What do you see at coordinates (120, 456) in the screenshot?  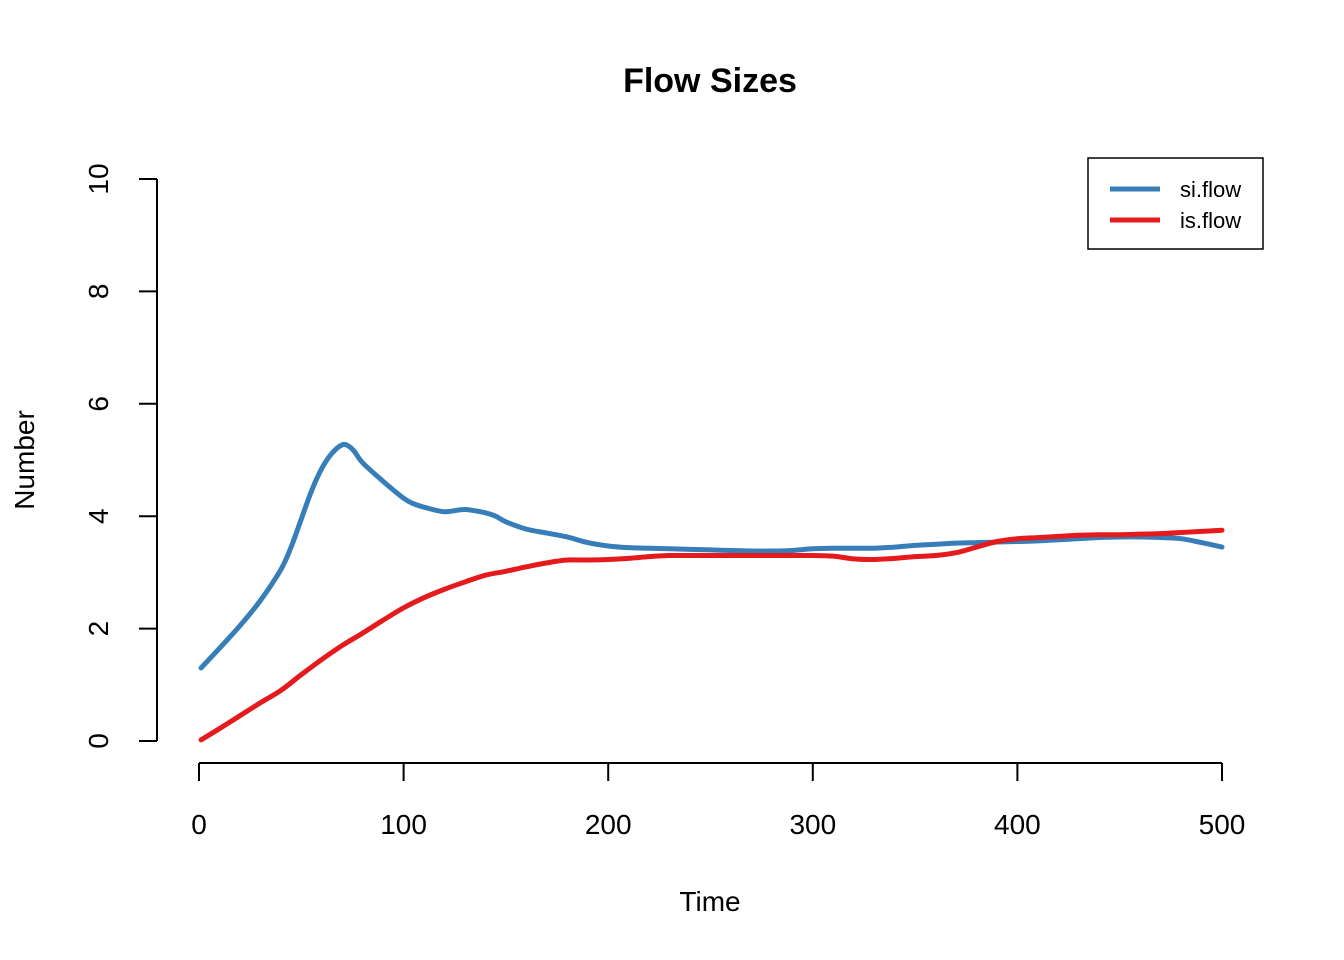 I see `y-axis: 0 2 4 6 8 10` at bounding box center [120, 456].